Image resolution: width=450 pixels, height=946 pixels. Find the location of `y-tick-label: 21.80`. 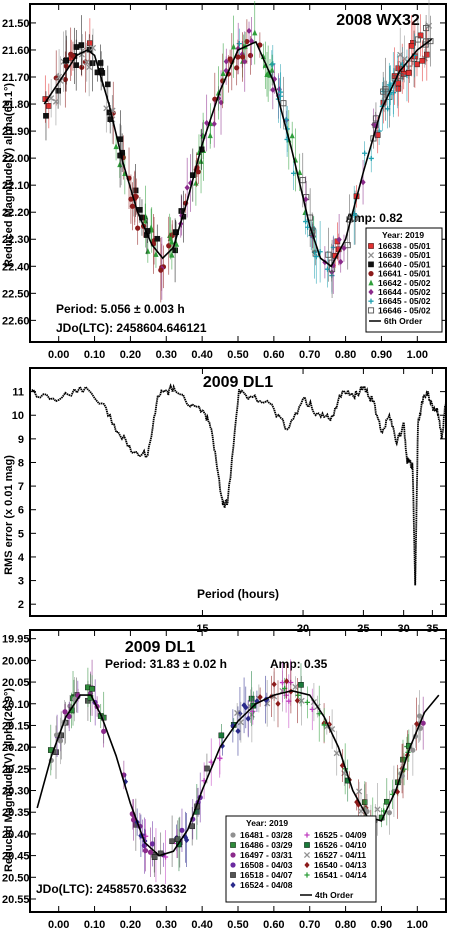

y-tick-label: 21.80 is located at coordinates (16, 105).